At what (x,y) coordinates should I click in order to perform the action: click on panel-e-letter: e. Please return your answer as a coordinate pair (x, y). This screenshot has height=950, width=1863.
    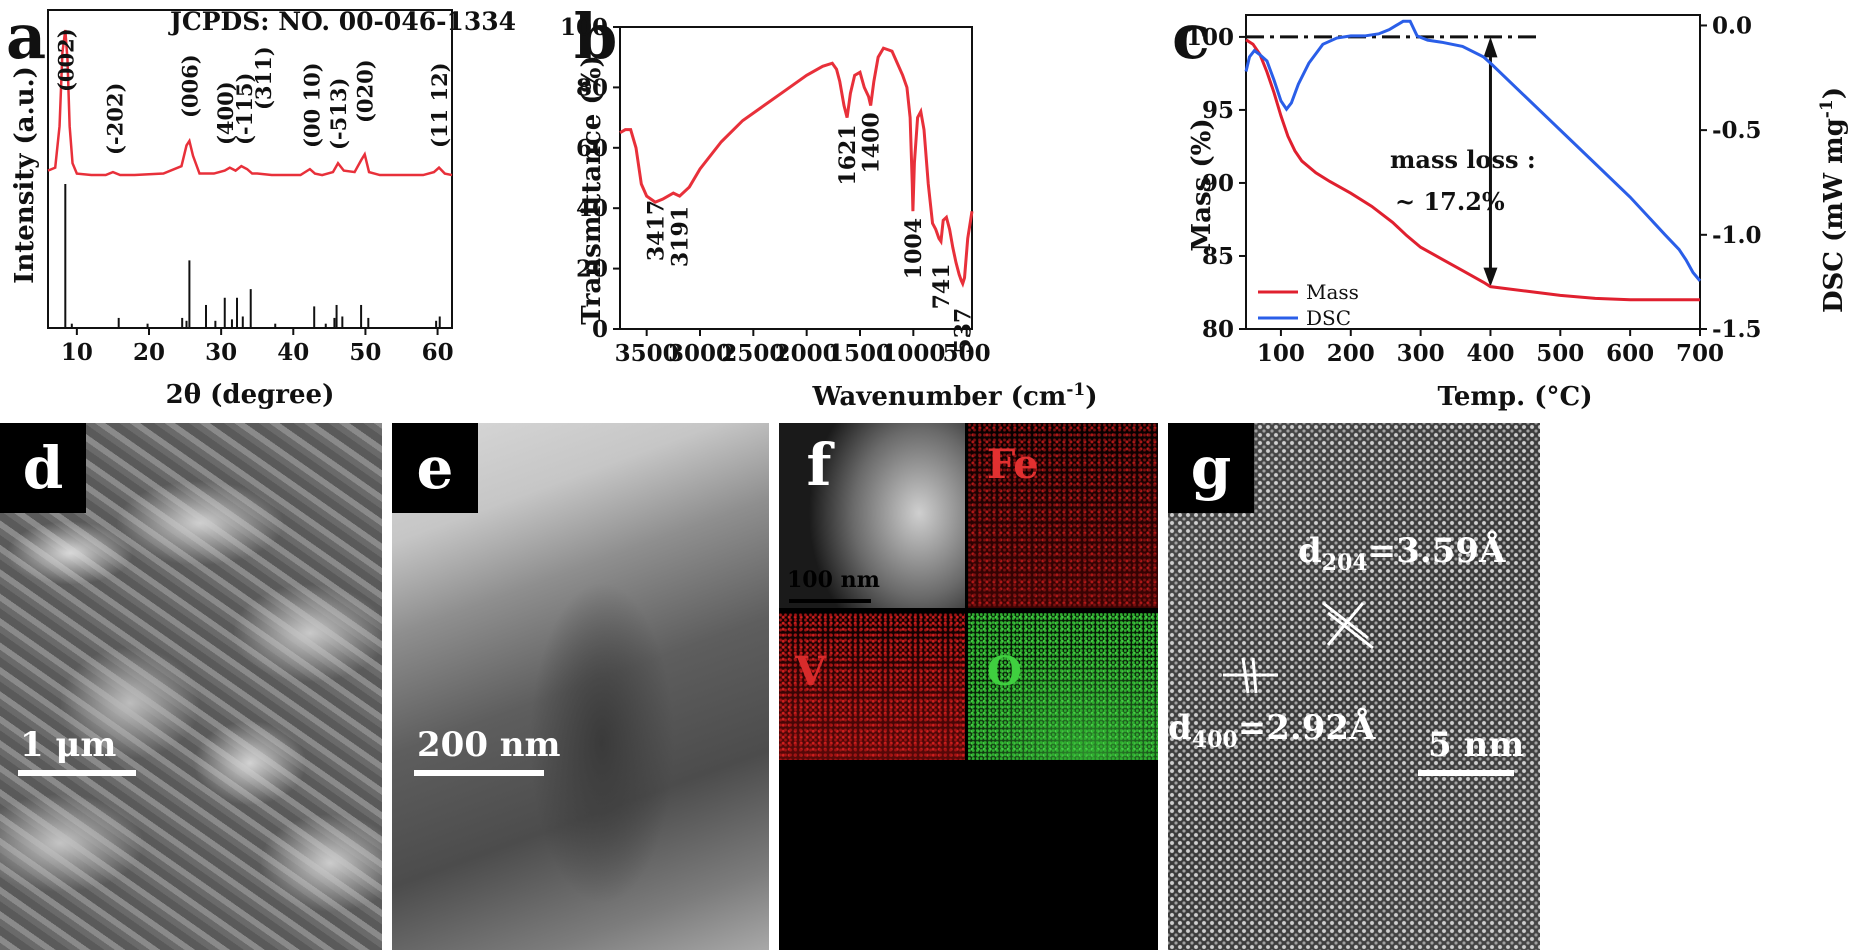
    Looking at the image, I should click on (435, 468).